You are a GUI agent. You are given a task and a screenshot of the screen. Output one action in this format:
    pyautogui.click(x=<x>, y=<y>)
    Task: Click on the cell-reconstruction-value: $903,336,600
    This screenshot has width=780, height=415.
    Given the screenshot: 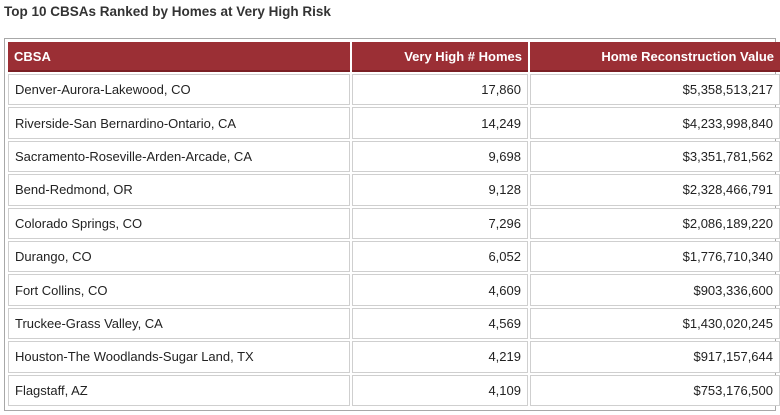 What is the action you would take?
    pyautogui.click(x=655, y=290)
    